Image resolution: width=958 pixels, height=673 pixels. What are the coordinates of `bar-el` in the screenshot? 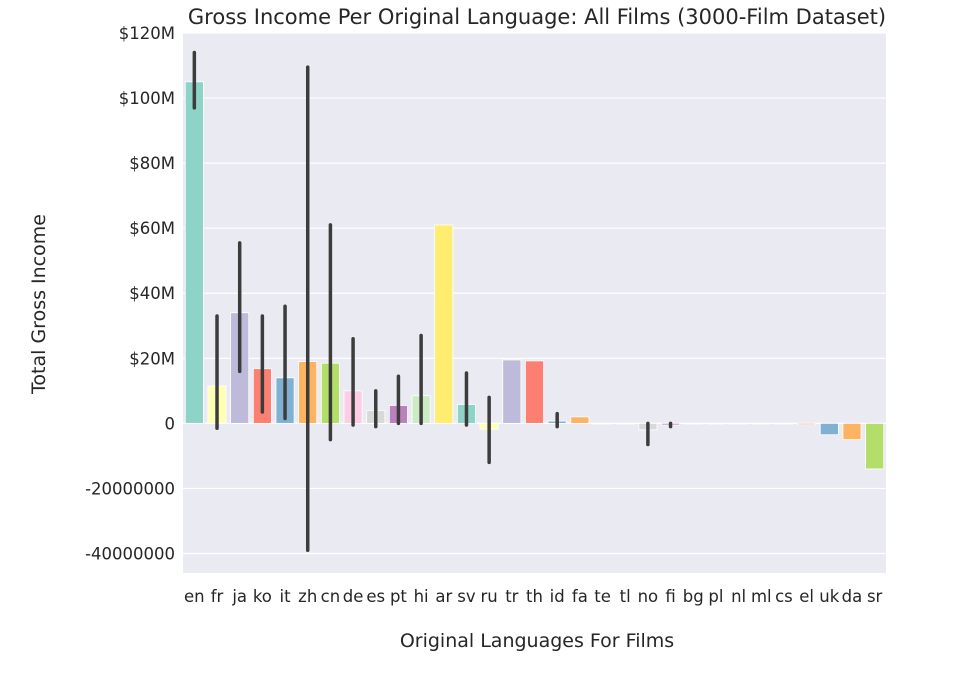 It's located at (807, 424).